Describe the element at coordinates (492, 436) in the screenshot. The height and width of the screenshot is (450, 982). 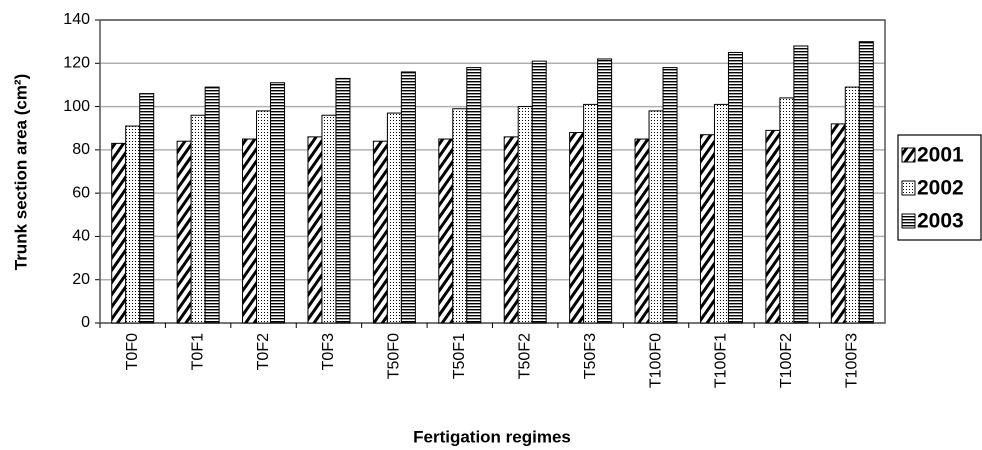
I see `x-axis-title: Fertigation regimes` at that location.